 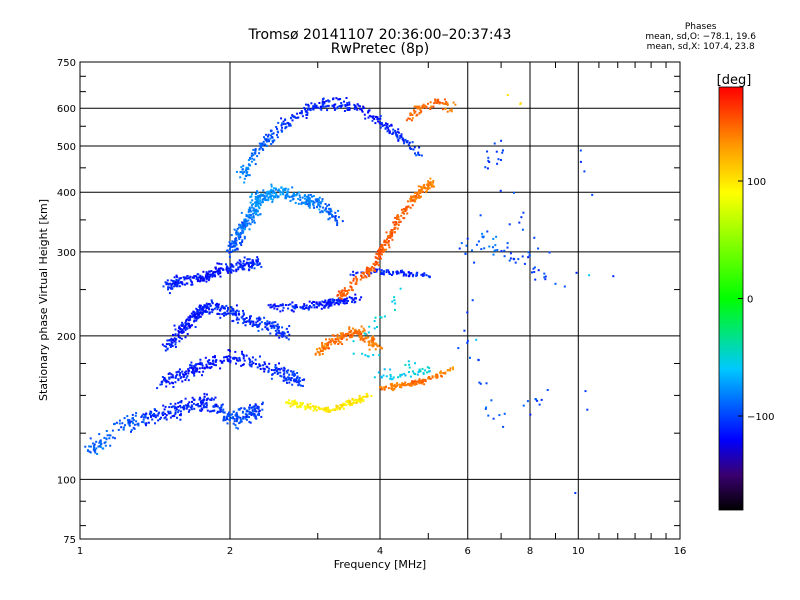 What do you see at coordinates (750, 300) in the screenshot?
I see `colorbar-tick-label: 0` at bounding box center [750, 300].